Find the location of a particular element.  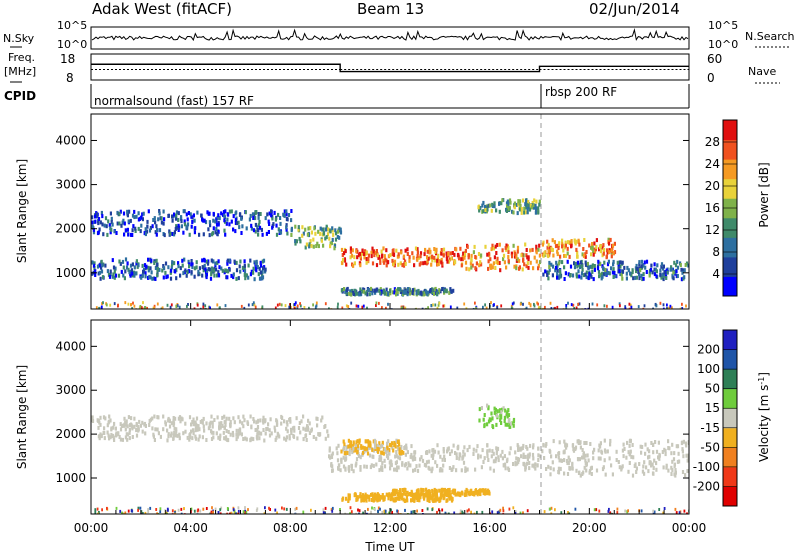

nsearch-label: N.Search is located at coordinates (770, 36).